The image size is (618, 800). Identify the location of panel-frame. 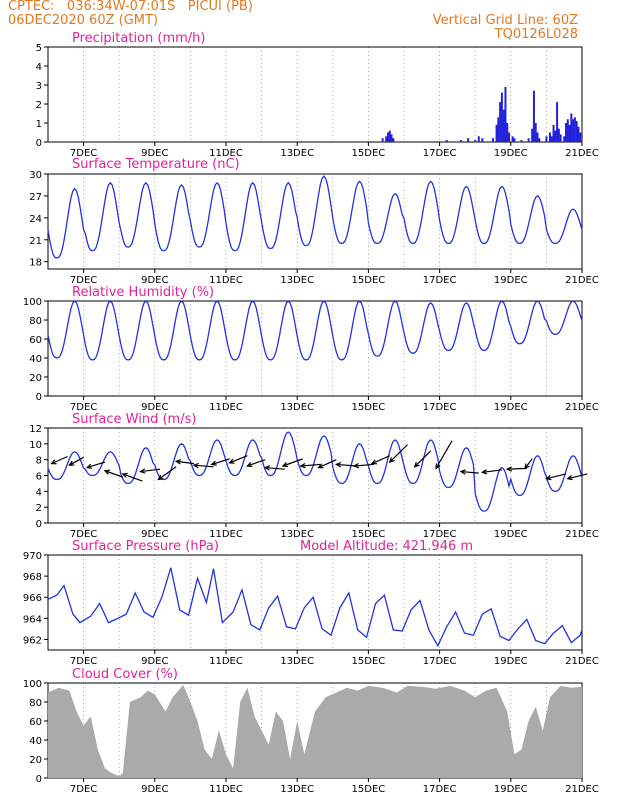
(315, 221).